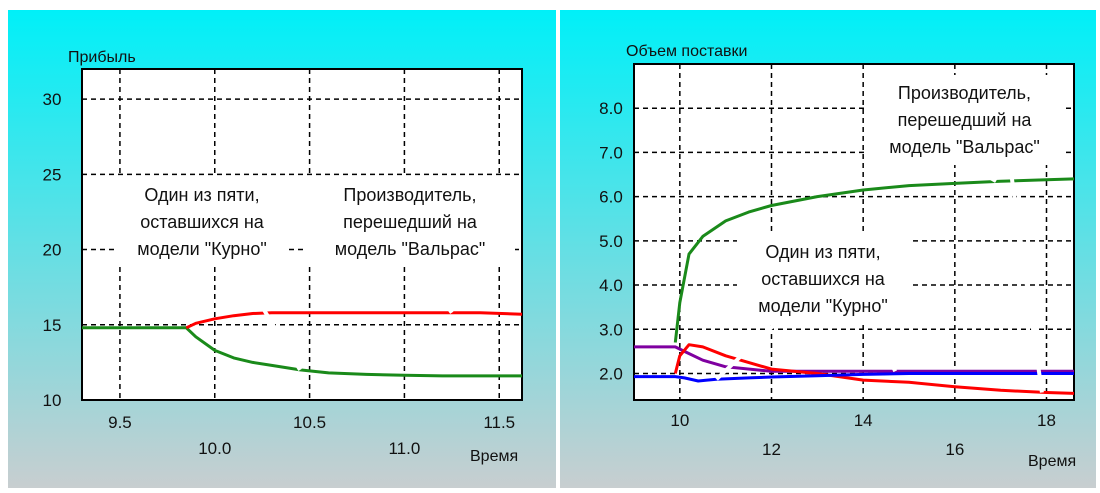  Describe the element at coordinates (611, 329) in the screenshot. I see `supply-ytick-label: 3.0` at that location.